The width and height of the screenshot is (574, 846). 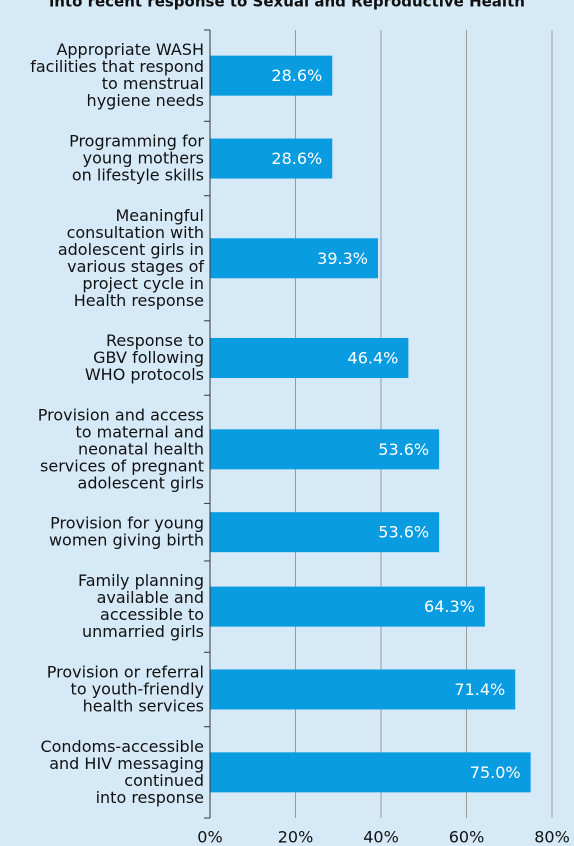 What do you see at coordinates (209, 837) in the screenshot?
I see `x-tick-label: 0%` at bounding box center [209, 837].